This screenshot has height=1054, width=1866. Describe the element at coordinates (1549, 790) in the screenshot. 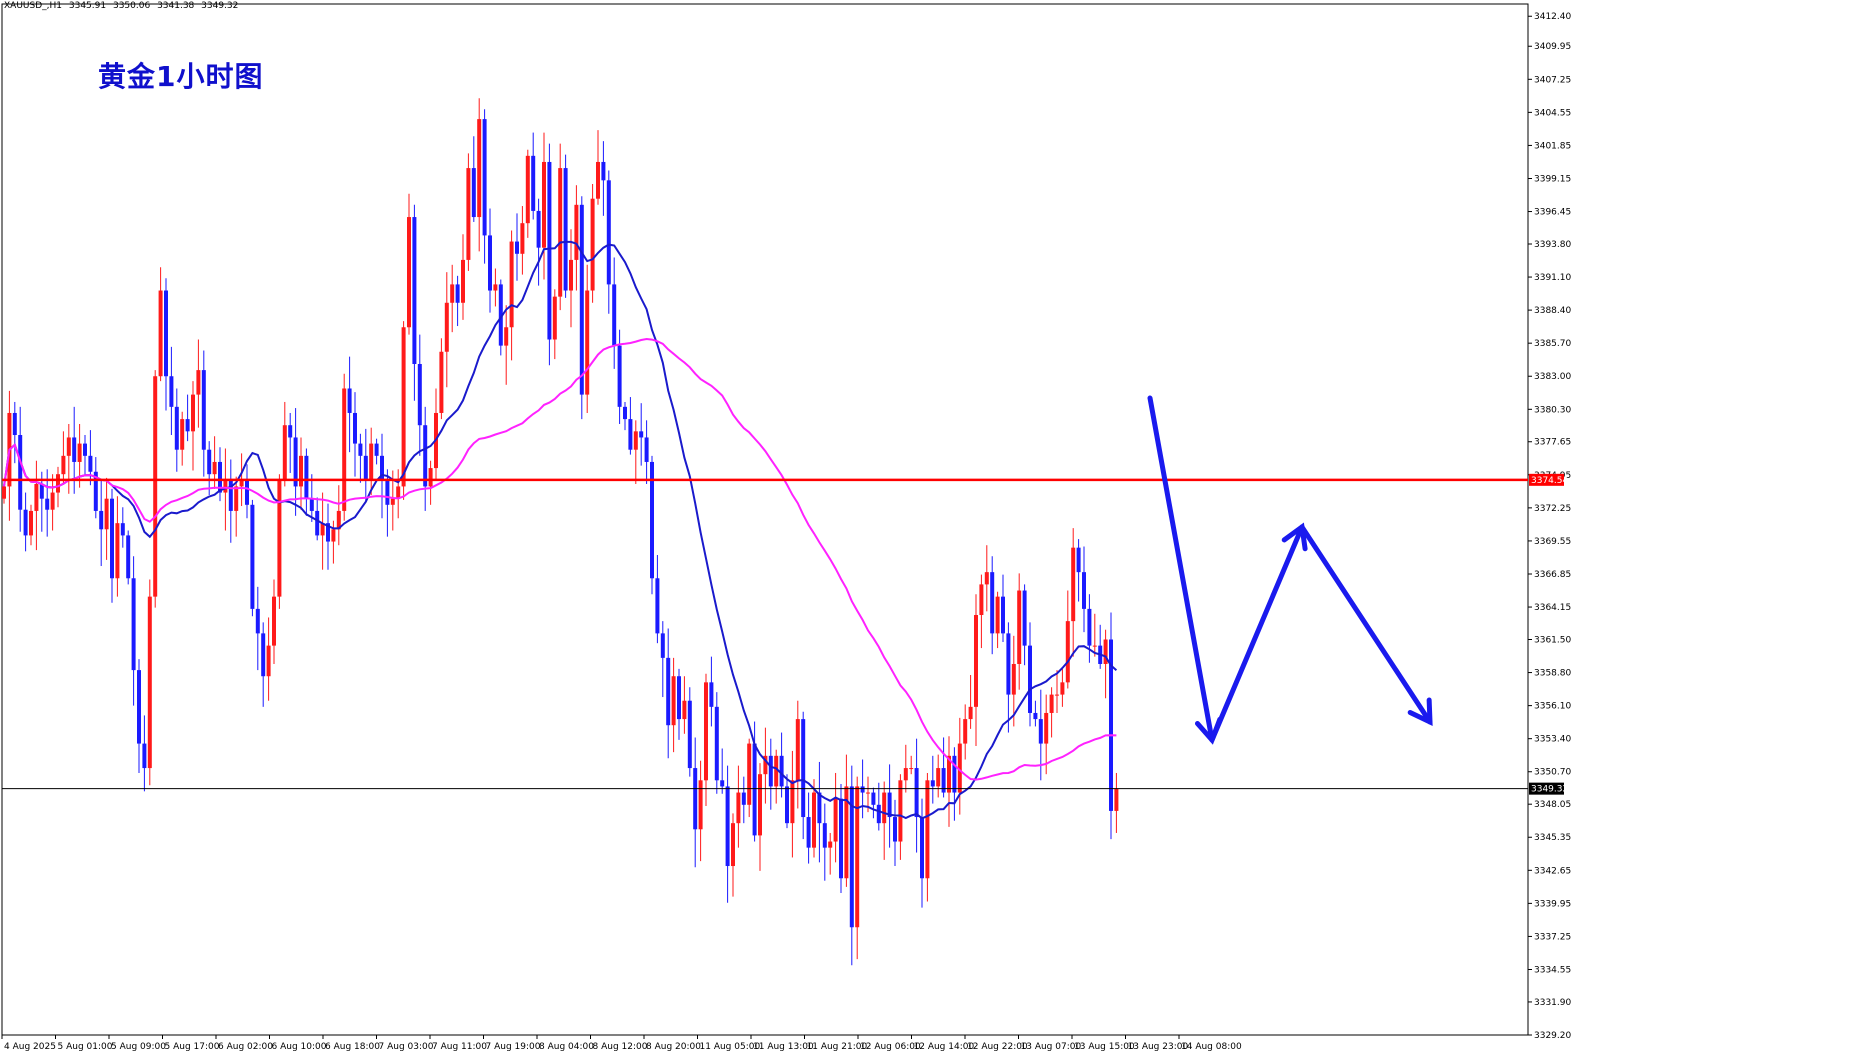

I see `current-price-label: 3349.32` at that location.